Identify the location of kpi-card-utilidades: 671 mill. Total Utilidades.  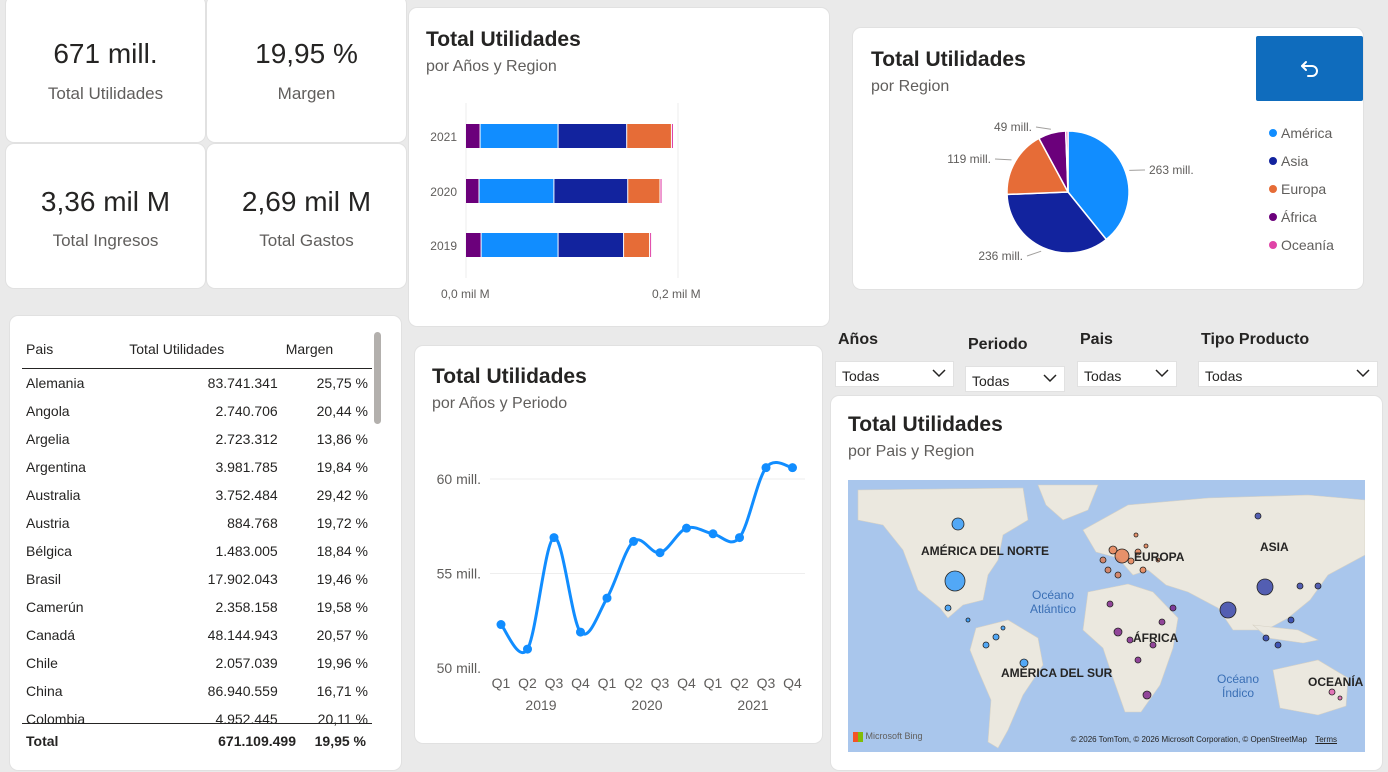
(105, 71).